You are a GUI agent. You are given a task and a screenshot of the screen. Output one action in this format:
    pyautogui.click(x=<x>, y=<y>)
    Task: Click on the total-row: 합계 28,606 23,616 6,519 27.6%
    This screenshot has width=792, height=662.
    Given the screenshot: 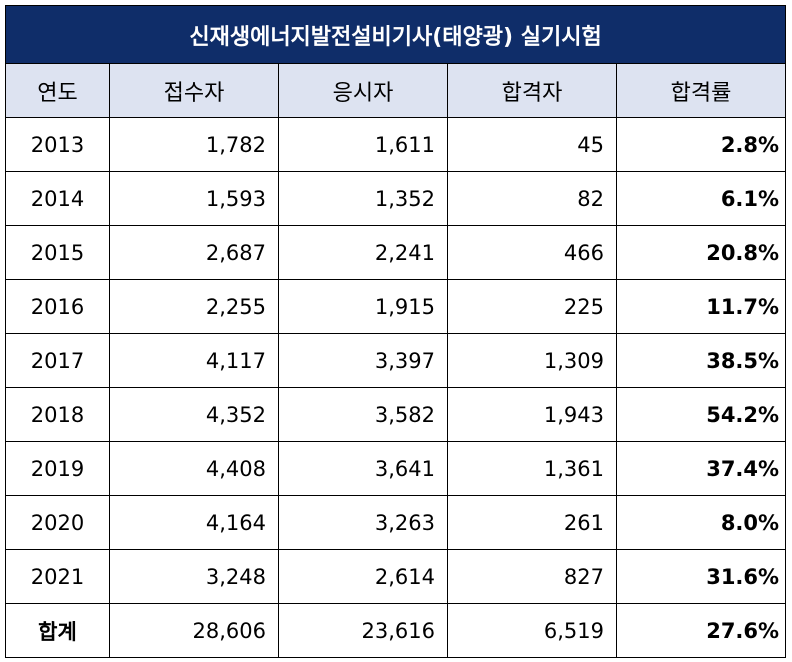 What is the action you would take?
    pyautogui.click(x=396, y=630)
    